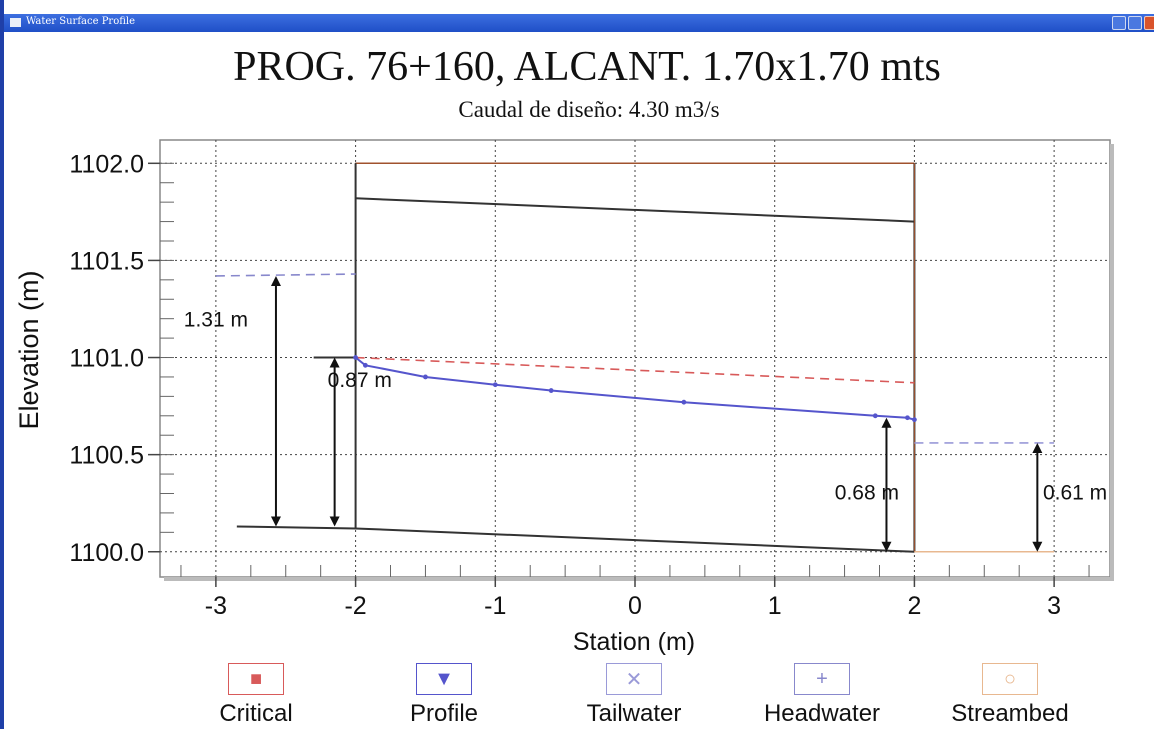 This screenshot has width=1154, height=729. What do you see at coordinates (587, 67) in the screenshot?
I see `chart-title: PROG. 76+160, ALCANT. 1.70x1.70 mts` at bounding box center [587, 67].